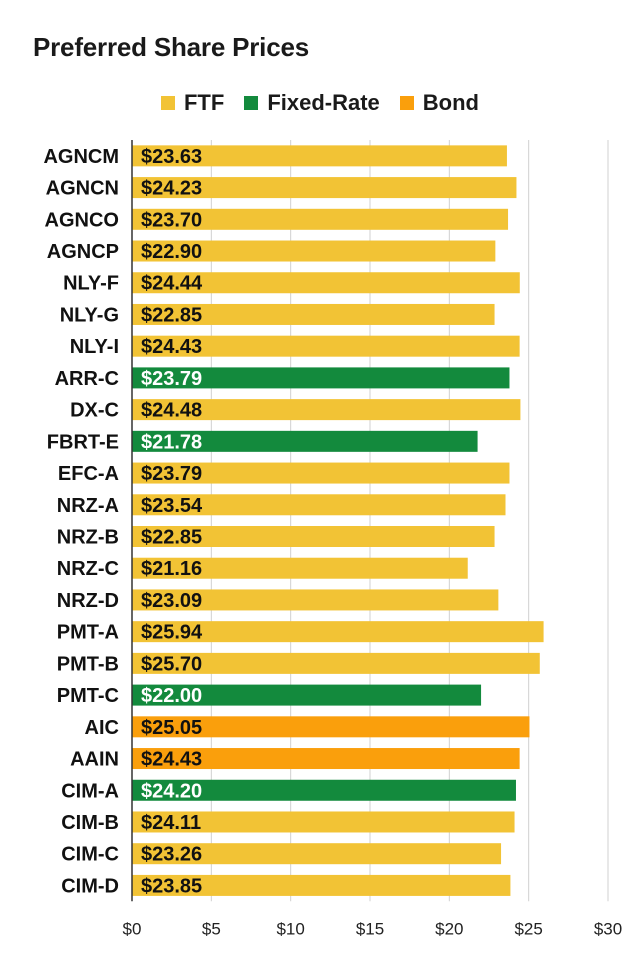 The width and height of the screenshot is (640, 976). What do you see at coordinates (167, 103) in the screenshot?
I see `legend-swatch-ftf` at bounding box center [167, 103].